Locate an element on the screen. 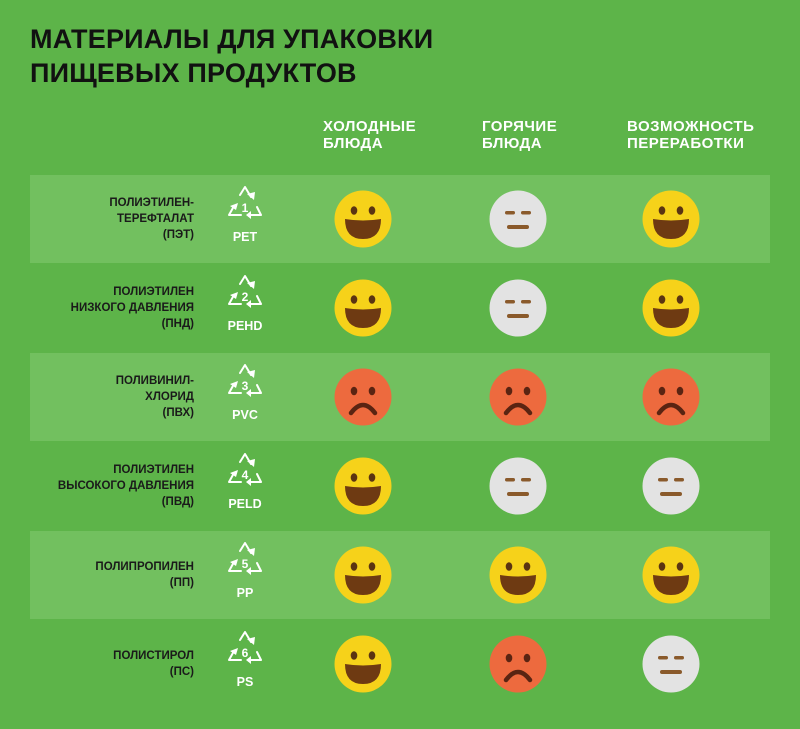  table-row: ПОЛИЭТИЛЕН ВЫСОКОГО ДАВЛЕНИЯ (ПВД) 4 PELD is located at coordinates (400, 486).